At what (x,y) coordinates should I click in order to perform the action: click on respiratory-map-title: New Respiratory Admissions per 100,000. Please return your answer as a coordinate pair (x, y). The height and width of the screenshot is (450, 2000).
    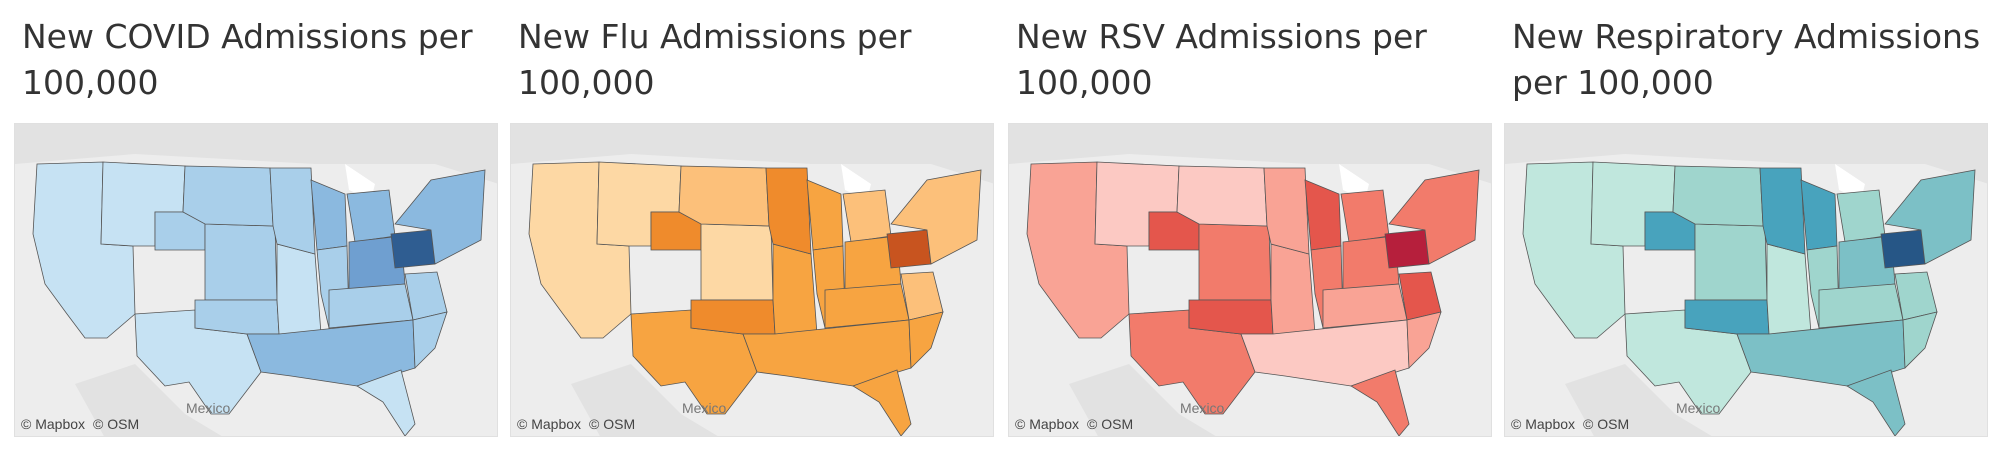
    Looking at the image, I should click on (1746, 59).